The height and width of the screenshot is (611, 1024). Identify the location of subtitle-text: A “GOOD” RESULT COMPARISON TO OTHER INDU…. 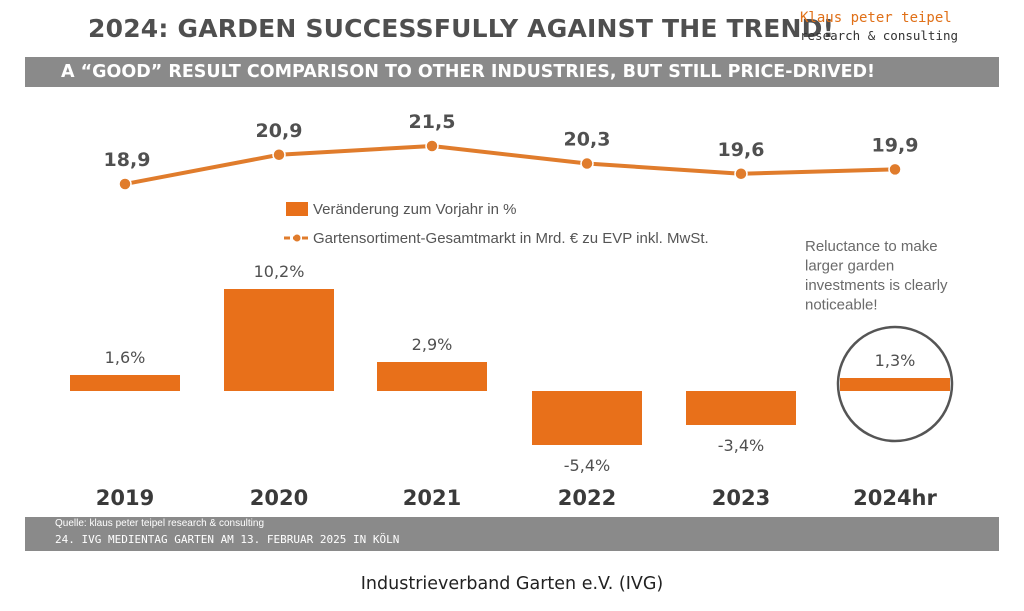
(468, 72).